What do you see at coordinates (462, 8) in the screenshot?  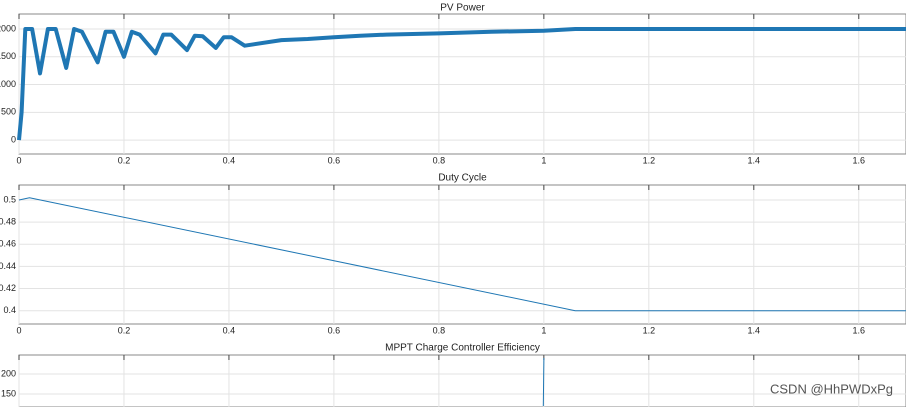 I see `plot-title: PV Power` at bounding box center [462, 8].